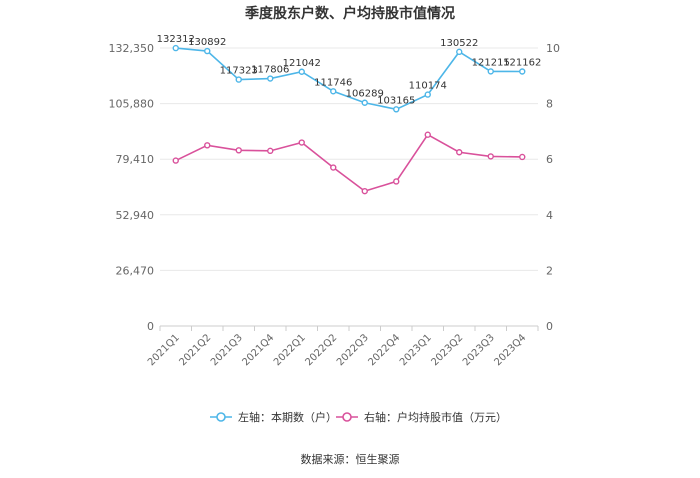 This screenshot has width=700, height=478. I want to click on x-axis-tick-label: 2021Q4, so click(259, 350).